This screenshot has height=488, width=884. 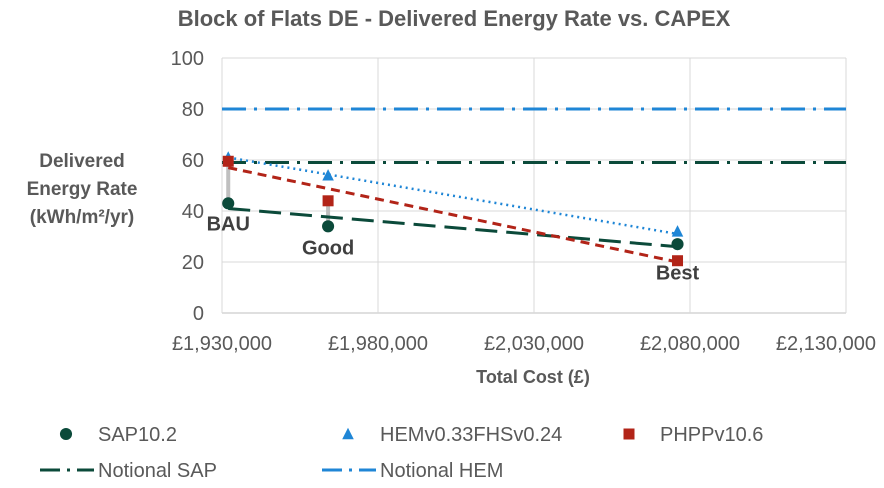 I want to click on annotation-best: Best, so click(x=678, y=273).